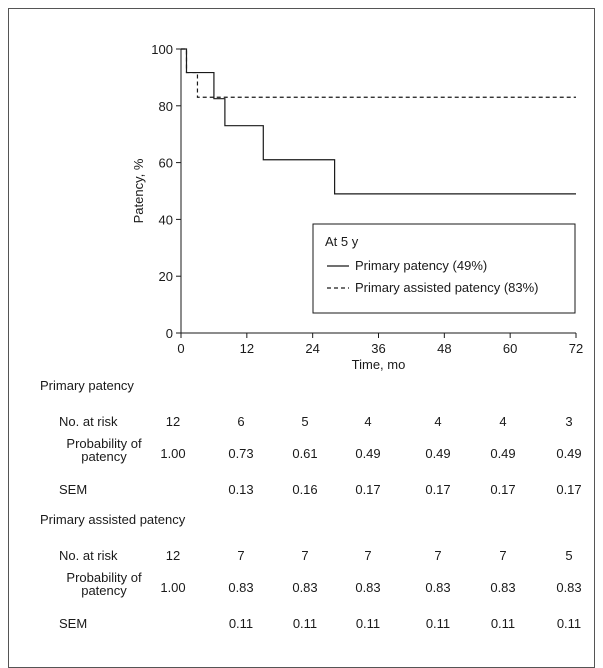 This screenshot has width=603, height=668. Describe the element at coordinates (576, 348) in the screenshot. I see `x-tick-label: 72` at that location.